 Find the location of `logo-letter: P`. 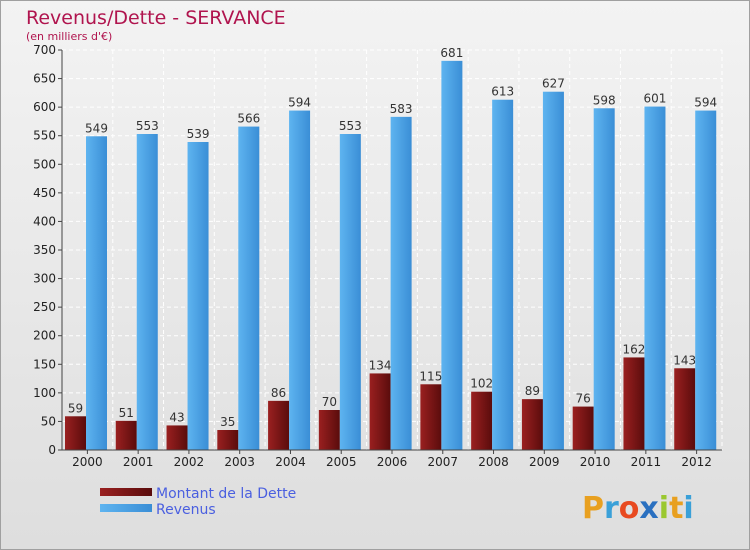

logo-letter: P is located at coordinates (593, 508).